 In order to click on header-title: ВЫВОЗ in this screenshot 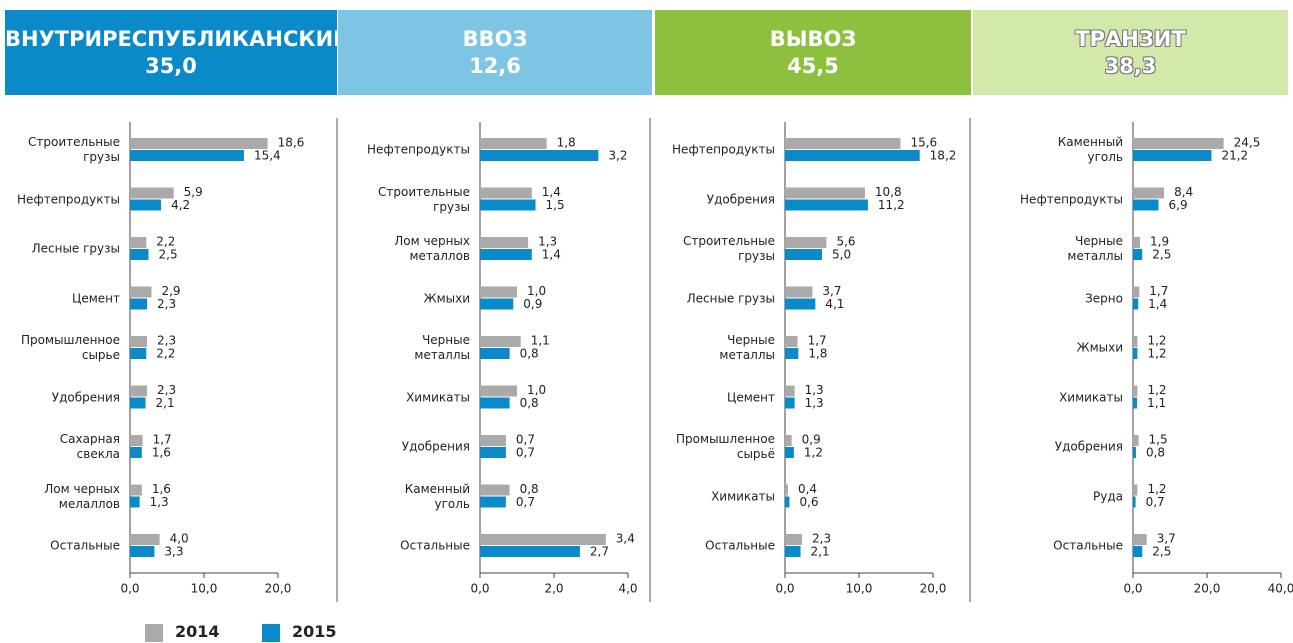, I will do `click(813, 38)`.